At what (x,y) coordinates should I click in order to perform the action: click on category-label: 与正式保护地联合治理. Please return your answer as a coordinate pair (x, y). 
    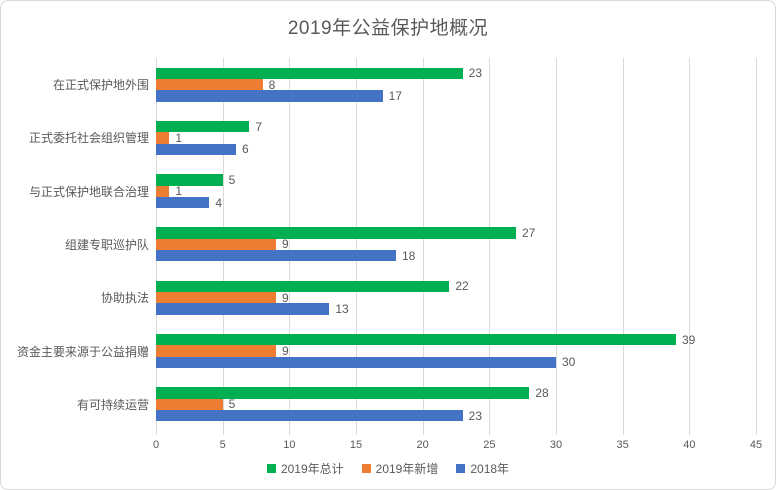
    Looking at the image, I should click on (88, 191).